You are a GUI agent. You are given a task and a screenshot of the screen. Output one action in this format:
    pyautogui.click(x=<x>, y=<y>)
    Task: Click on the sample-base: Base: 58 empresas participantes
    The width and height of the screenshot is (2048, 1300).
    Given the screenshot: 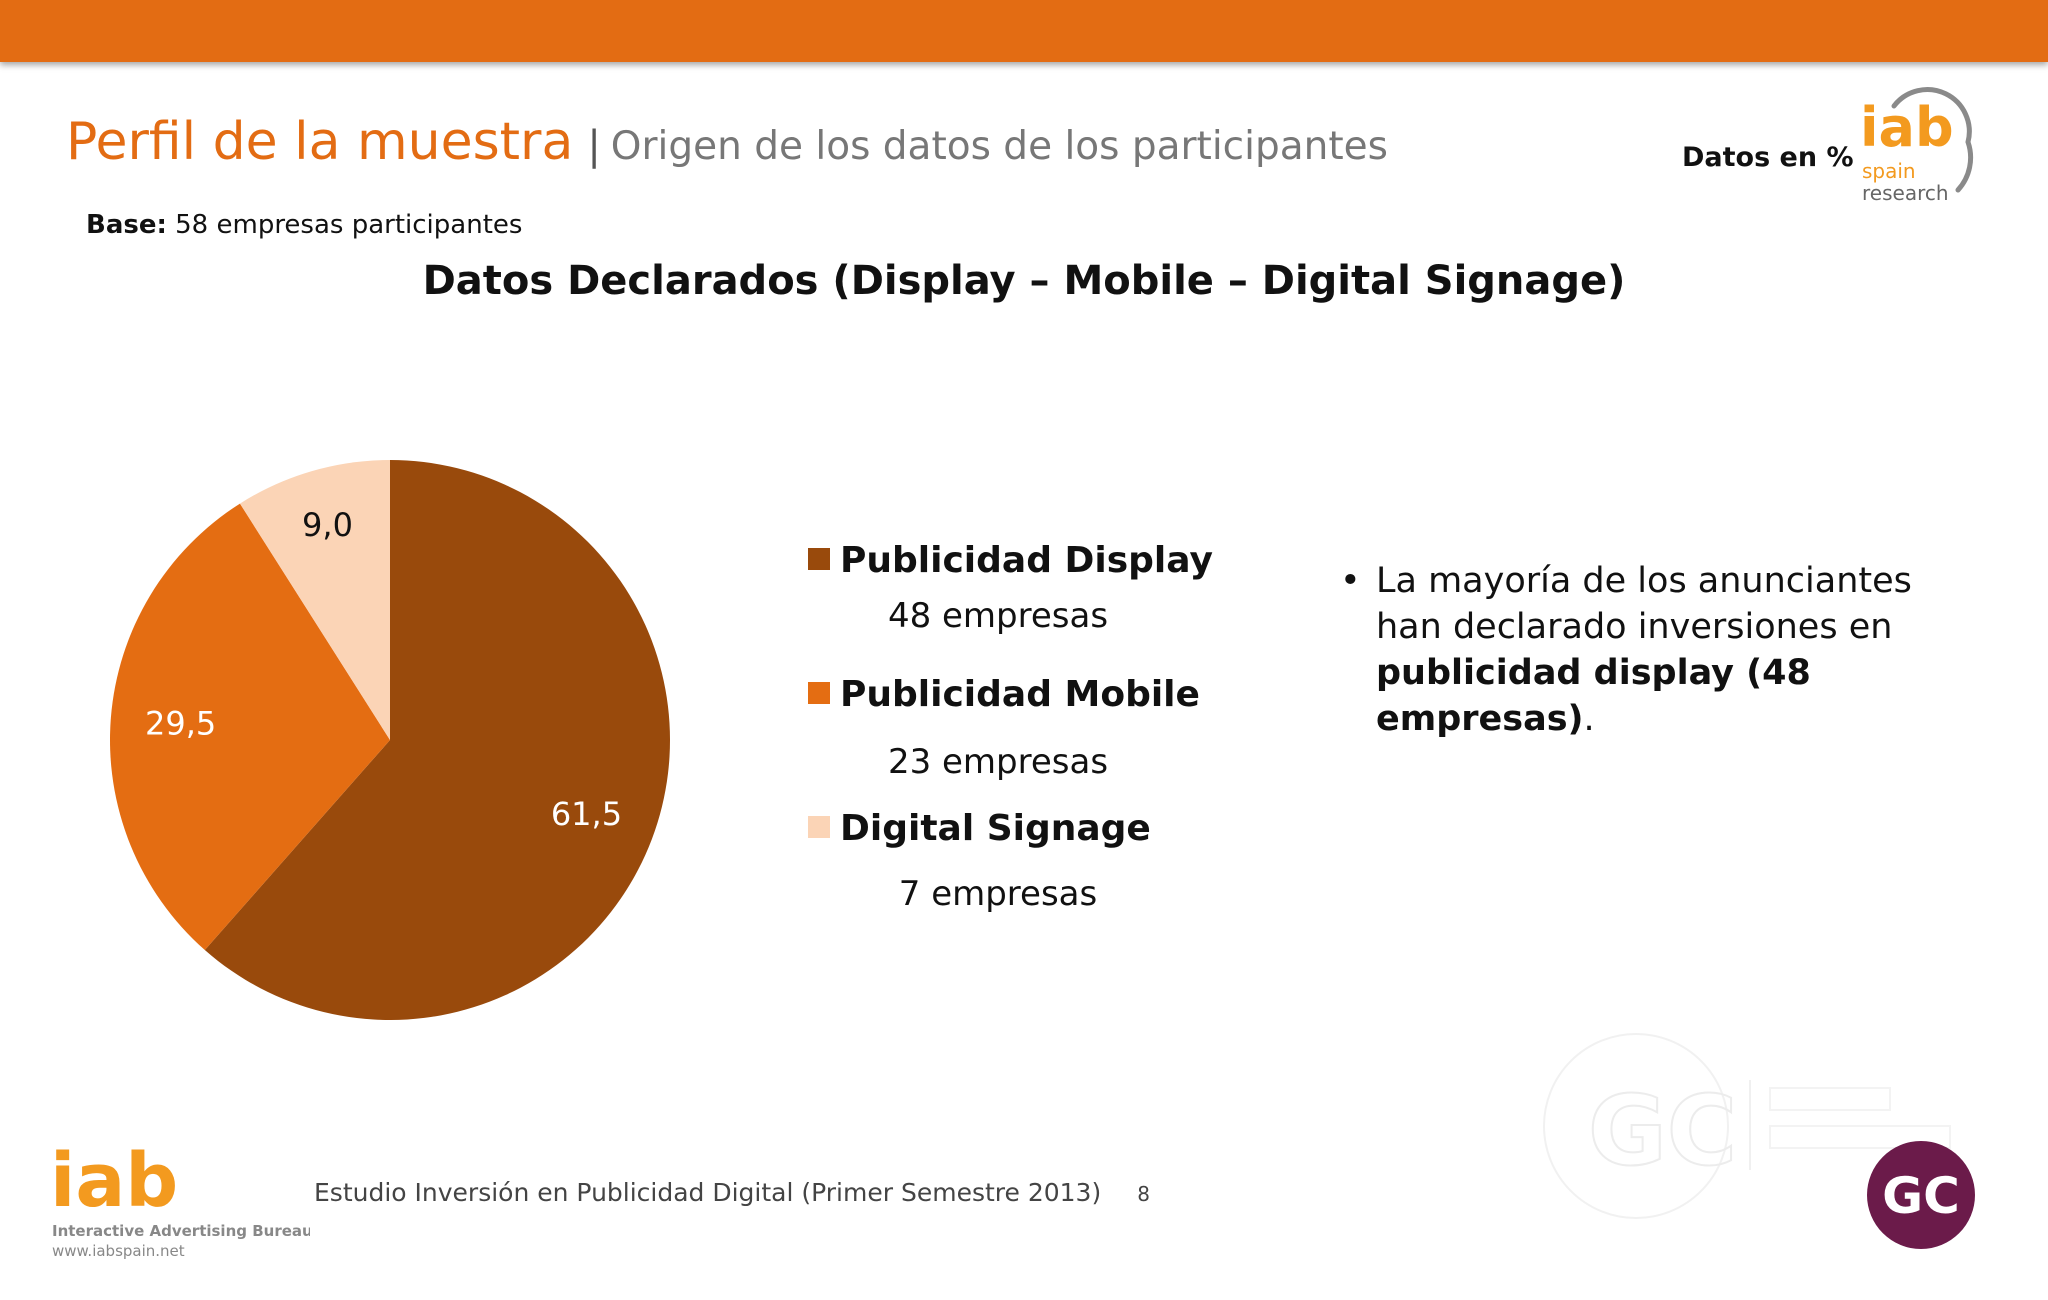 What is the action you would take?
    pyautogui.click(x=304, y=225)
    